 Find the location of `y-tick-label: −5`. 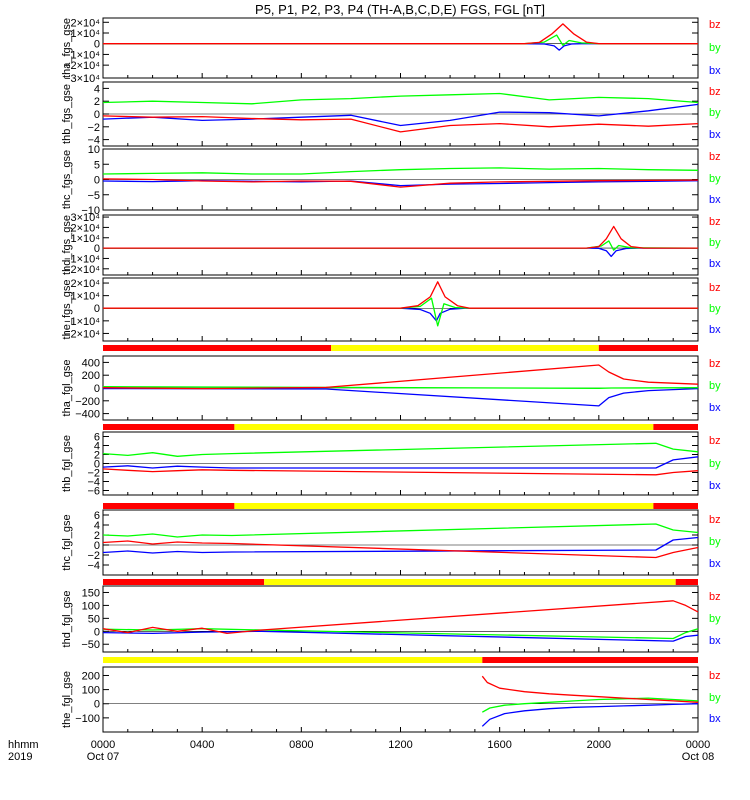

y-tick-label: −5 is located at coordinates (93, 196).